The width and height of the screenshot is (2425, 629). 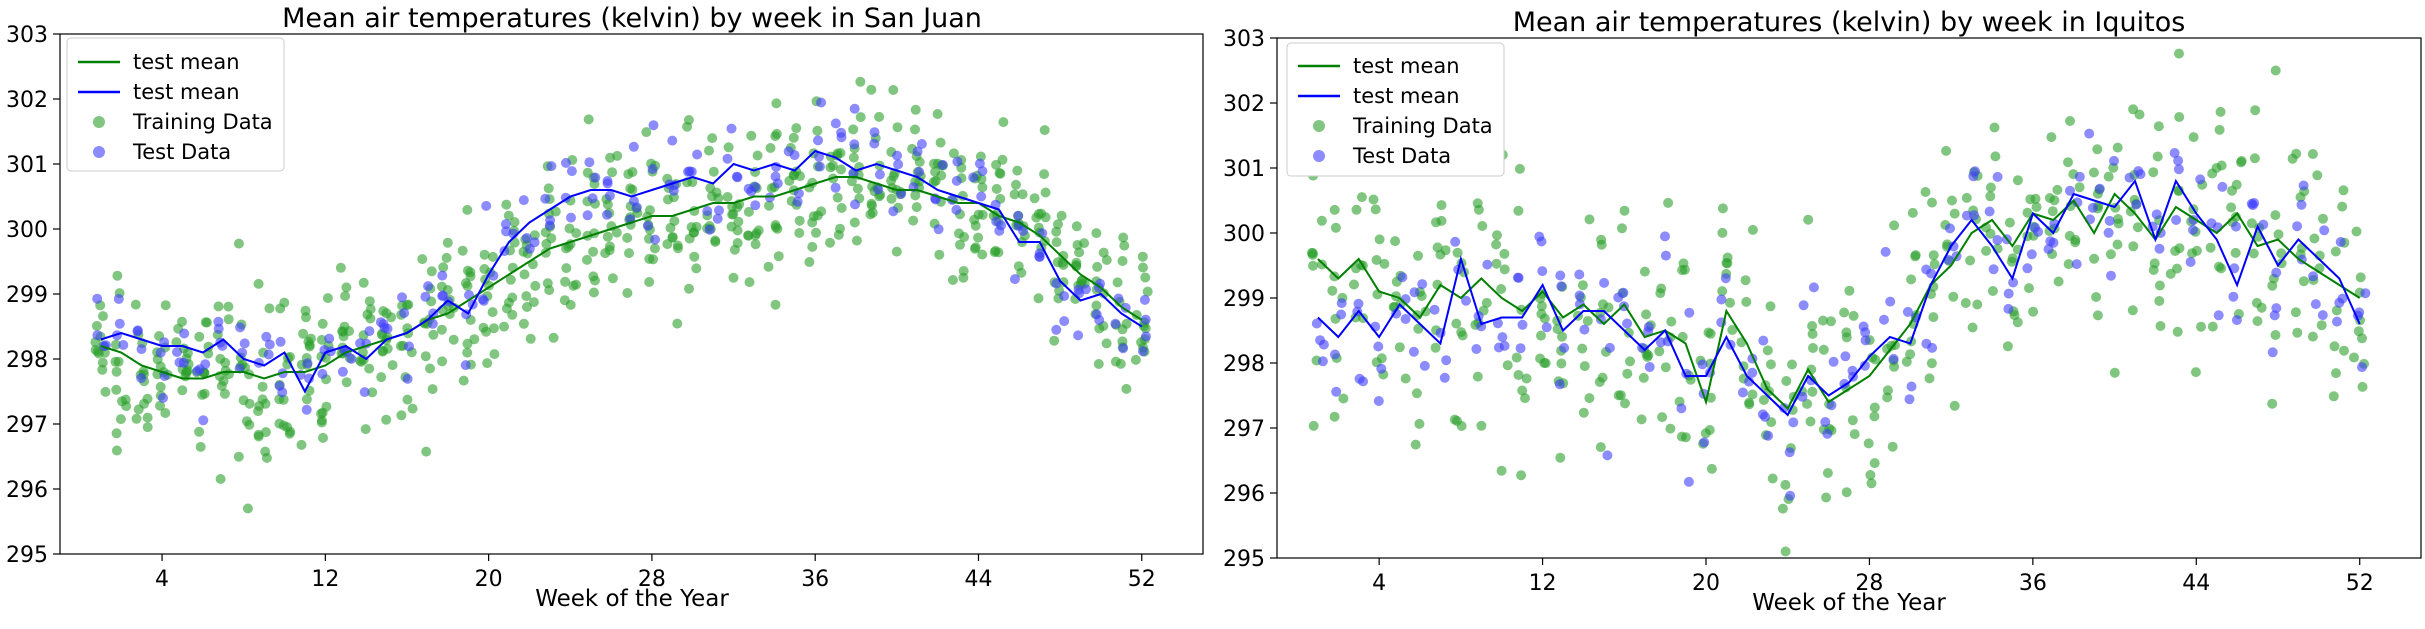 I want to click on y-tick-label: 297, so click(x=1244, y=429).